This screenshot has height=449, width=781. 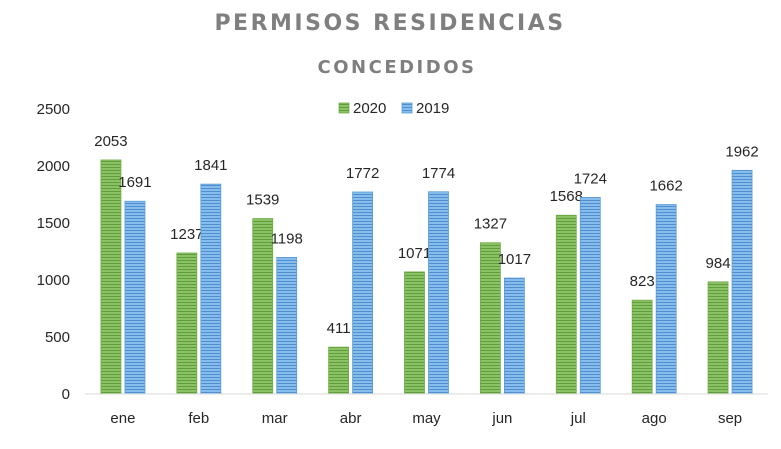 What do you see at coordinates (275, 418) in the screenshot?
I see `x-tick-label: mar` at bounding box center [275, 418].